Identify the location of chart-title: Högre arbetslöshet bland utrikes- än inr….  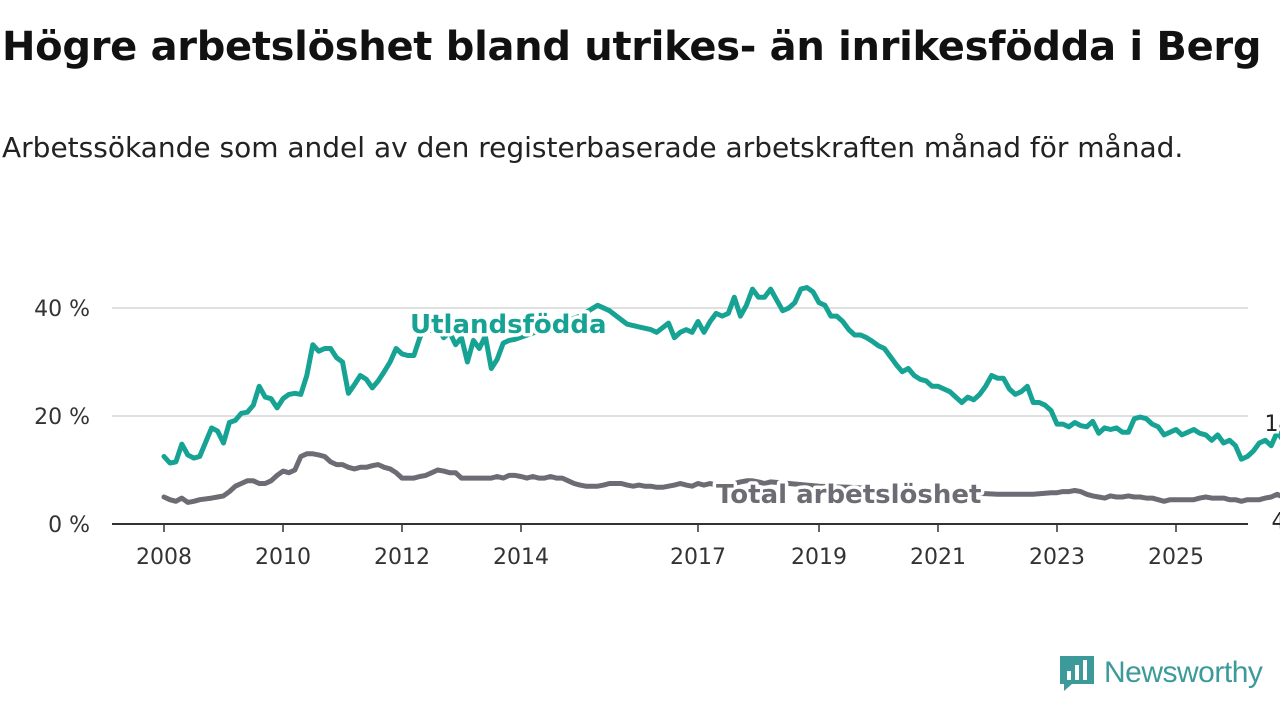
(632, 47).